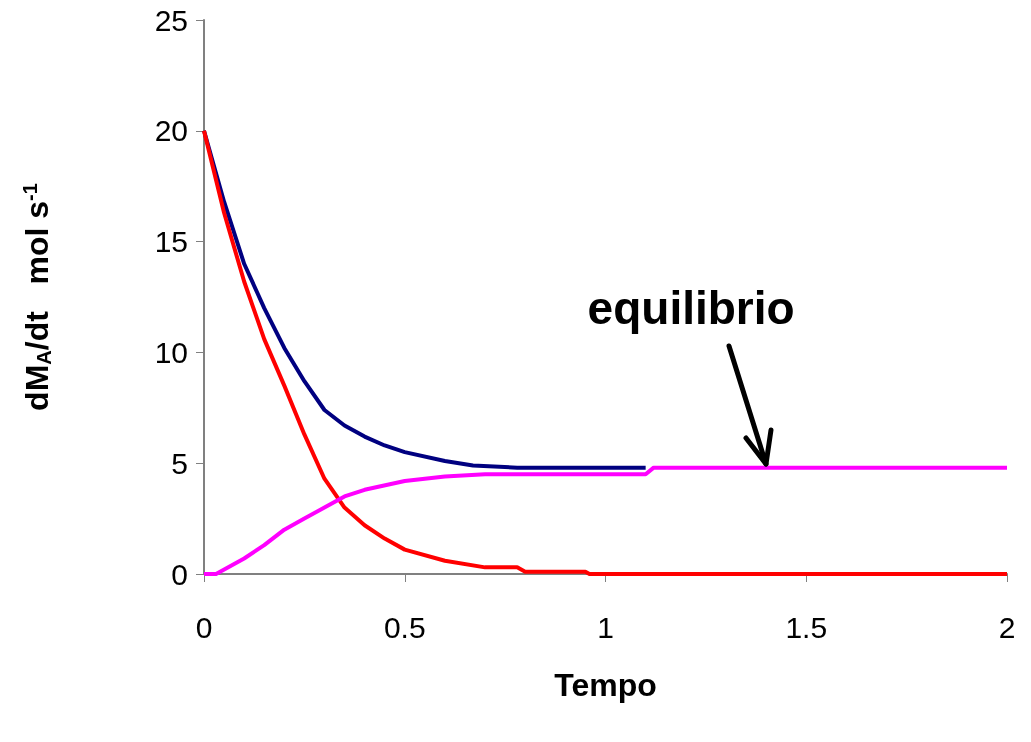  What do you see at coordinates (179, 463) in the screenshot?
I see `y-tick-label: 5` at bounding box center [179, 463].